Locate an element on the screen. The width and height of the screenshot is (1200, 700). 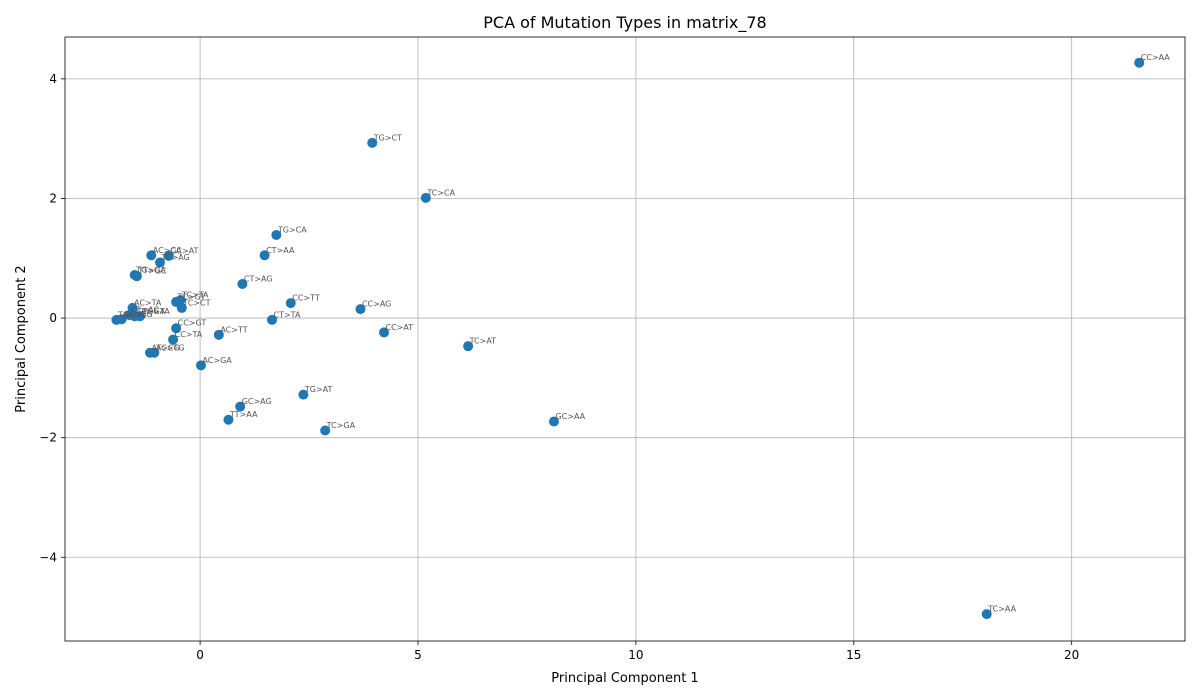
data-point-label: AC>TT is located at coordinates (233, 329).